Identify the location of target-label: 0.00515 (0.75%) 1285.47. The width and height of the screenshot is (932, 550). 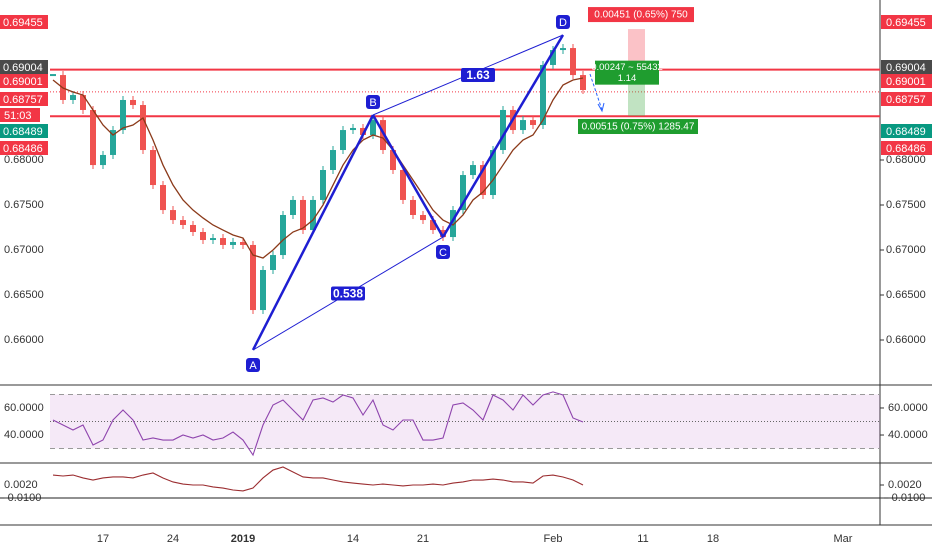
(638, 127).